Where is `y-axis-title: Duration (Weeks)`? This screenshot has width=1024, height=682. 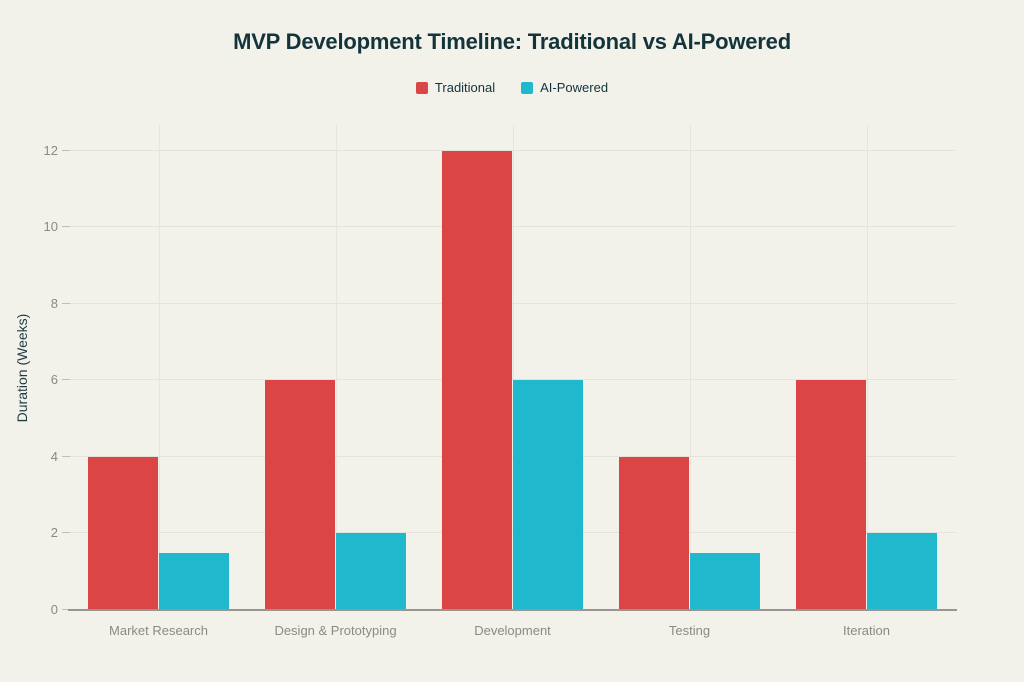
y-axis-title: Duration (Weeks) is located at coordinates (22, 368).